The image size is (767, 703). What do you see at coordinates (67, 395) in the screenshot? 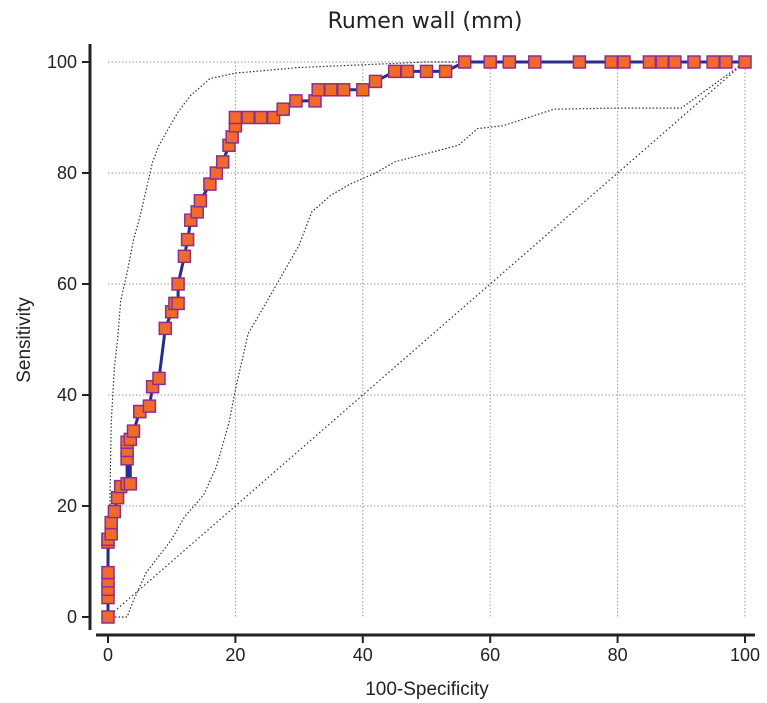
I see `y-tick-label: 40` at bounding box center [67, 395].